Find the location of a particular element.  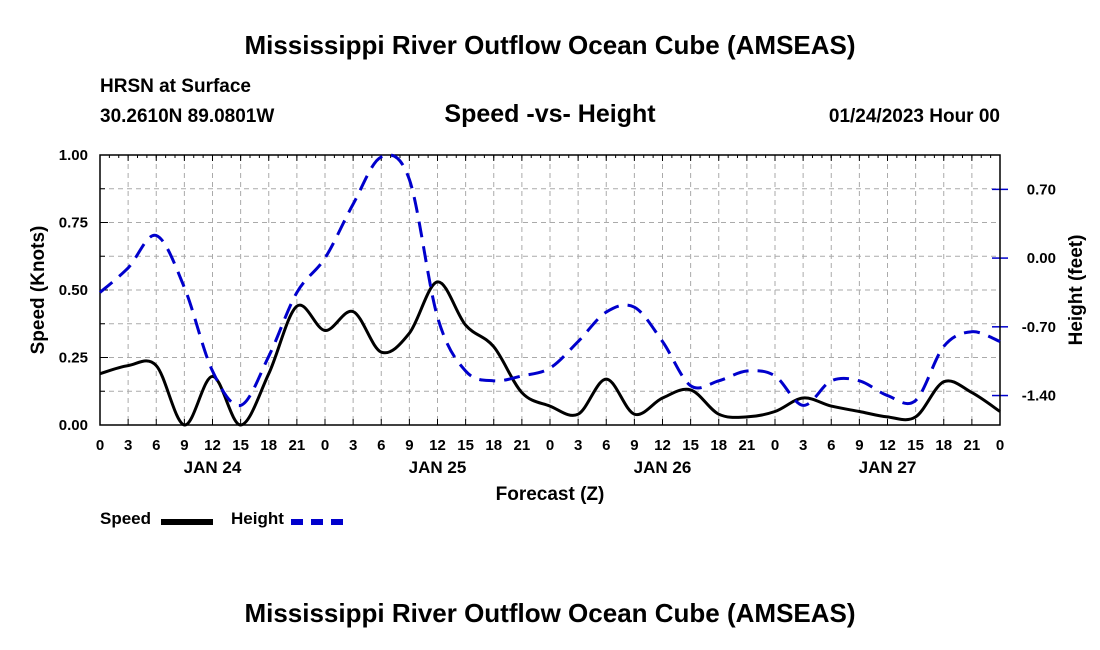

y-right-tick-label: 0.70 is located at coordinates (1041, 189).